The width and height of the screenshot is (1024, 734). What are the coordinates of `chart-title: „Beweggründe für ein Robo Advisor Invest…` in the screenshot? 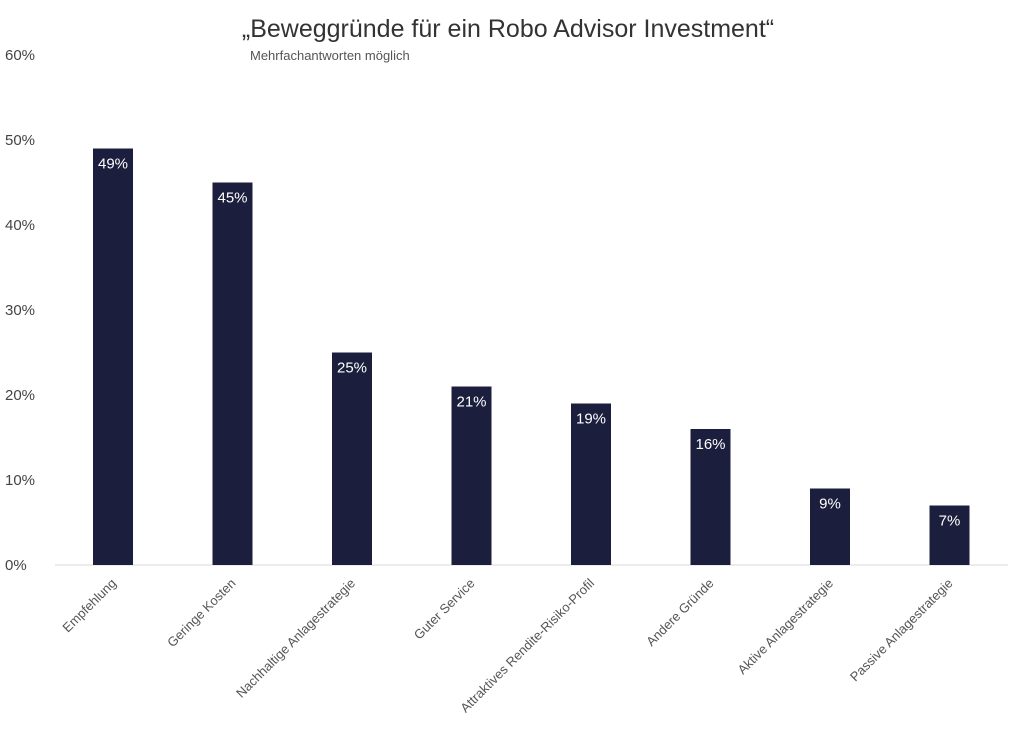 It's located at (508, 29).